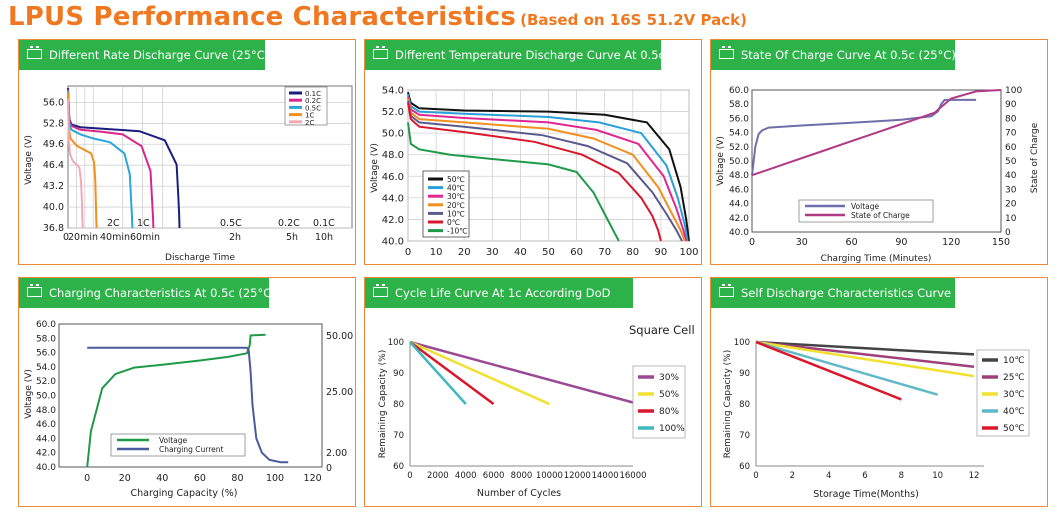 This screenshot has width=1060, height=518. I want to click on main-title-text: LPUS Performance Characteristics, so click(262, 17).